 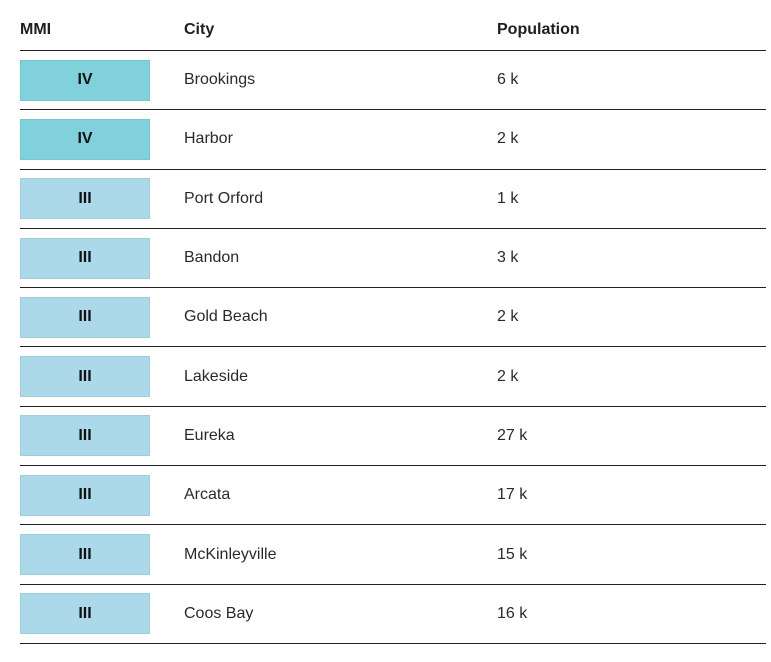 I want to click on table-row: IV Brookings 6 k, so click(x=393, y=81).